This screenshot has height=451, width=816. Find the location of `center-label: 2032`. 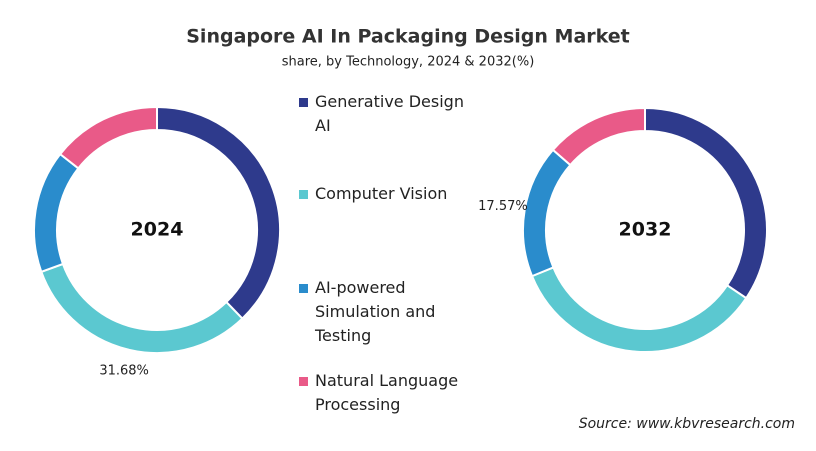

center-label: 2032 is located at coordinates (645, 230).